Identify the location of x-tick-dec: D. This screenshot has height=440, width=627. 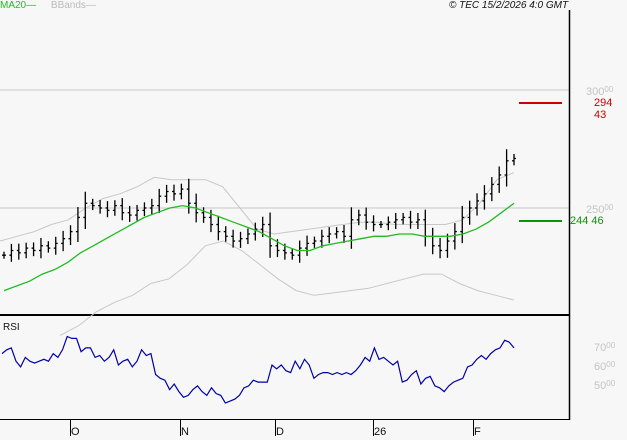
(280, 432).